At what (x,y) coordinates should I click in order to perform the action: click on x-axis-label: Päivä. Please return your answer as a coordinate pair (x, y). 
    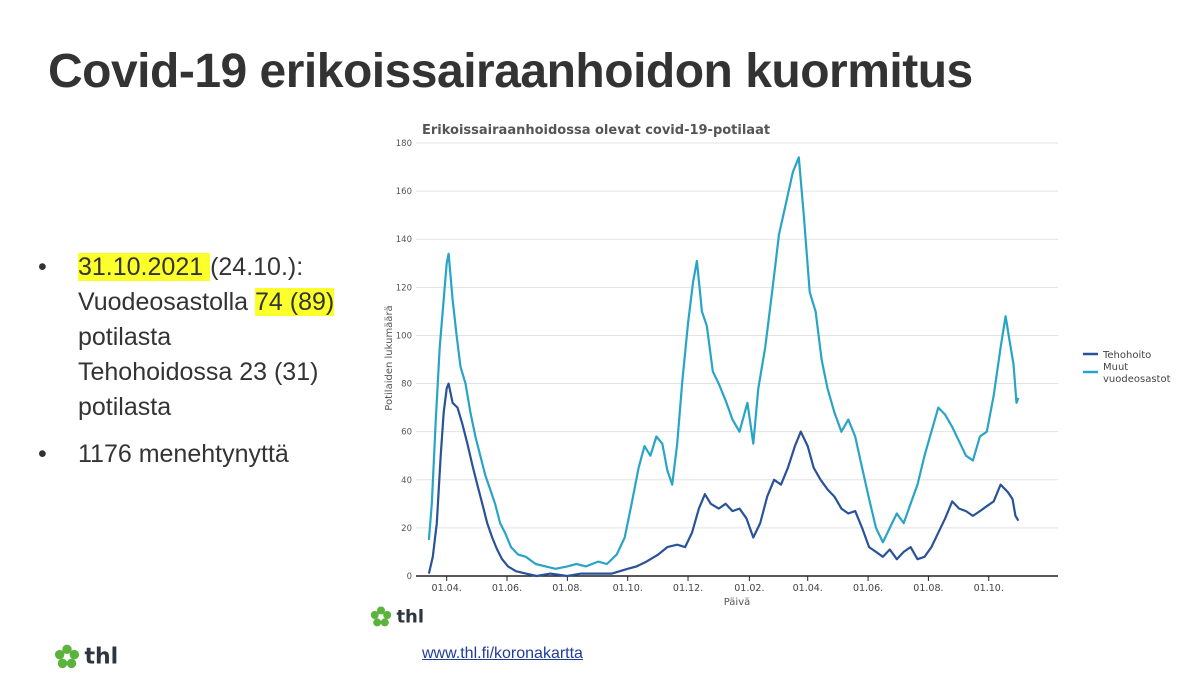
    Looking at the image, I should click on (737, 602).